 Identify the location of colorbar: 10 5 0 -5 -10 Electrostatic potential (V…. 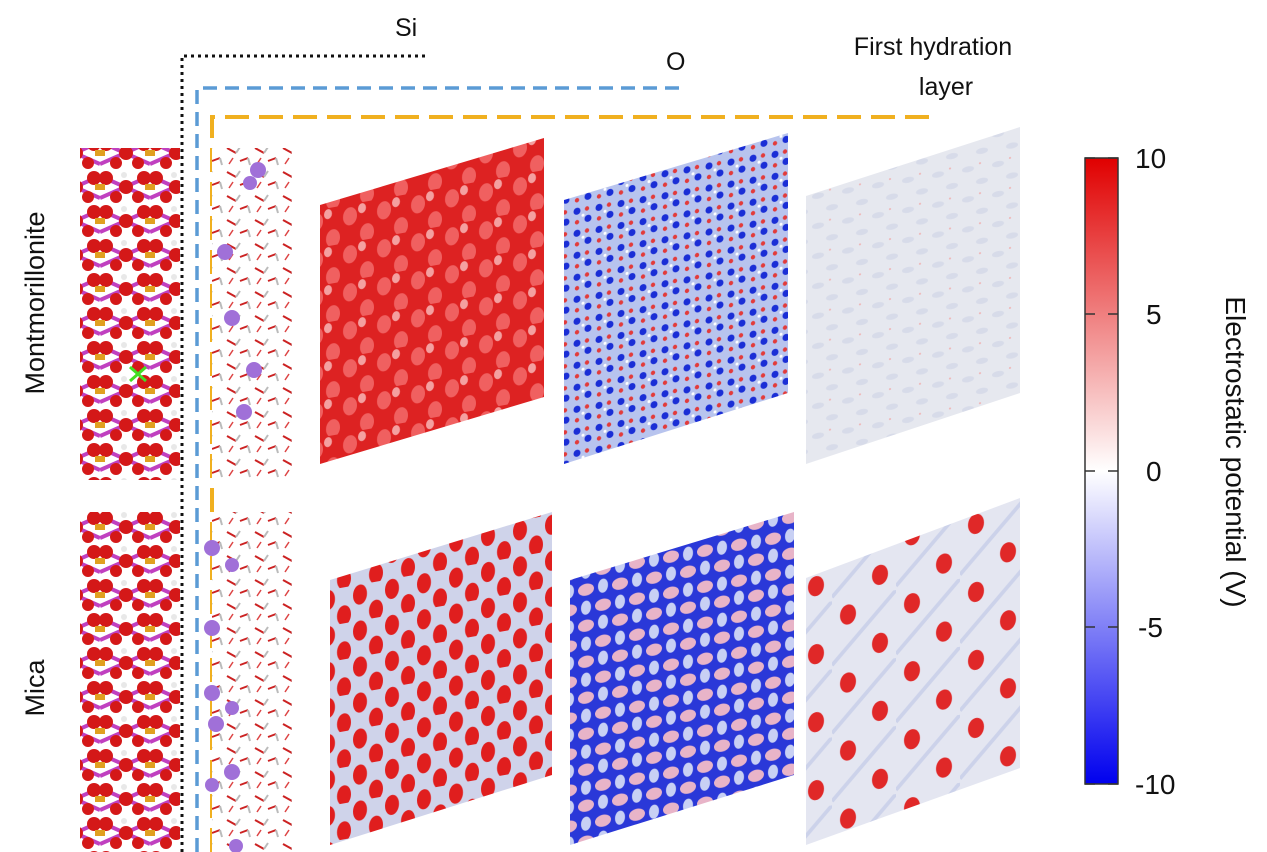
(1167, 471).